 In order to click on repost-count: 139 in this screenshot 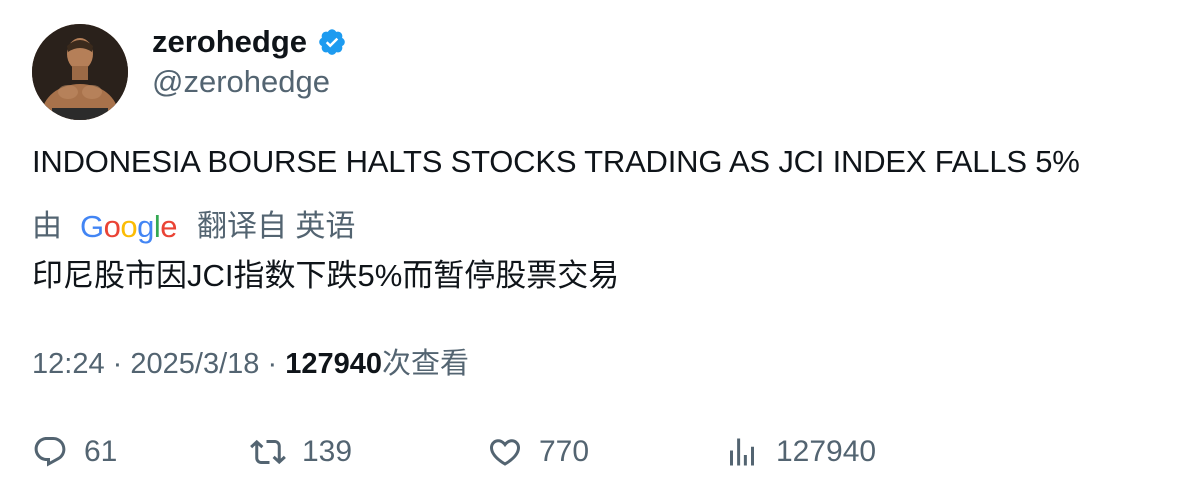, I will do `click(327, 451)`.